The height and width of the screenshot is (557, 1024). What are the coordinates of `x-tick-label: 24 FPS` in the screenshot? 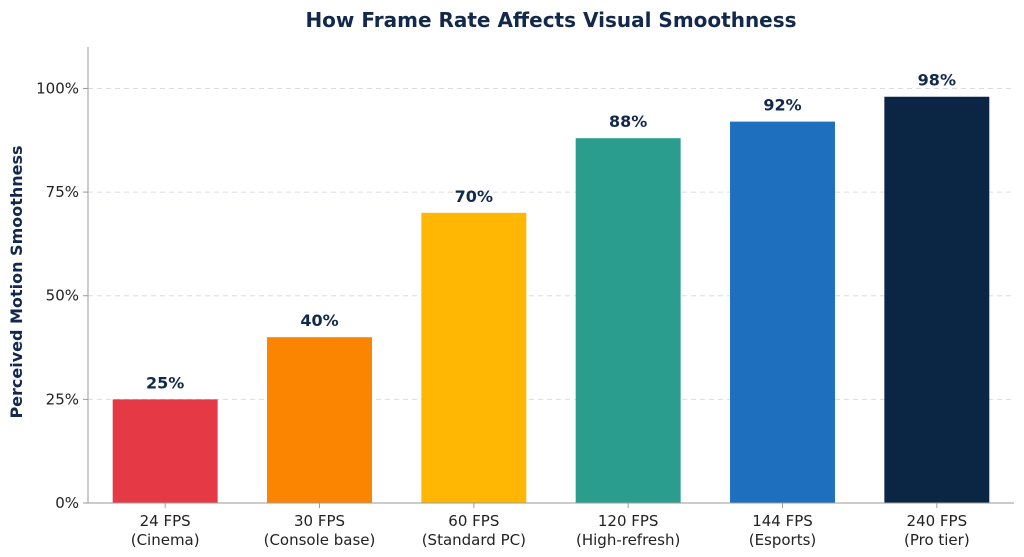 It's located at (165, 521).